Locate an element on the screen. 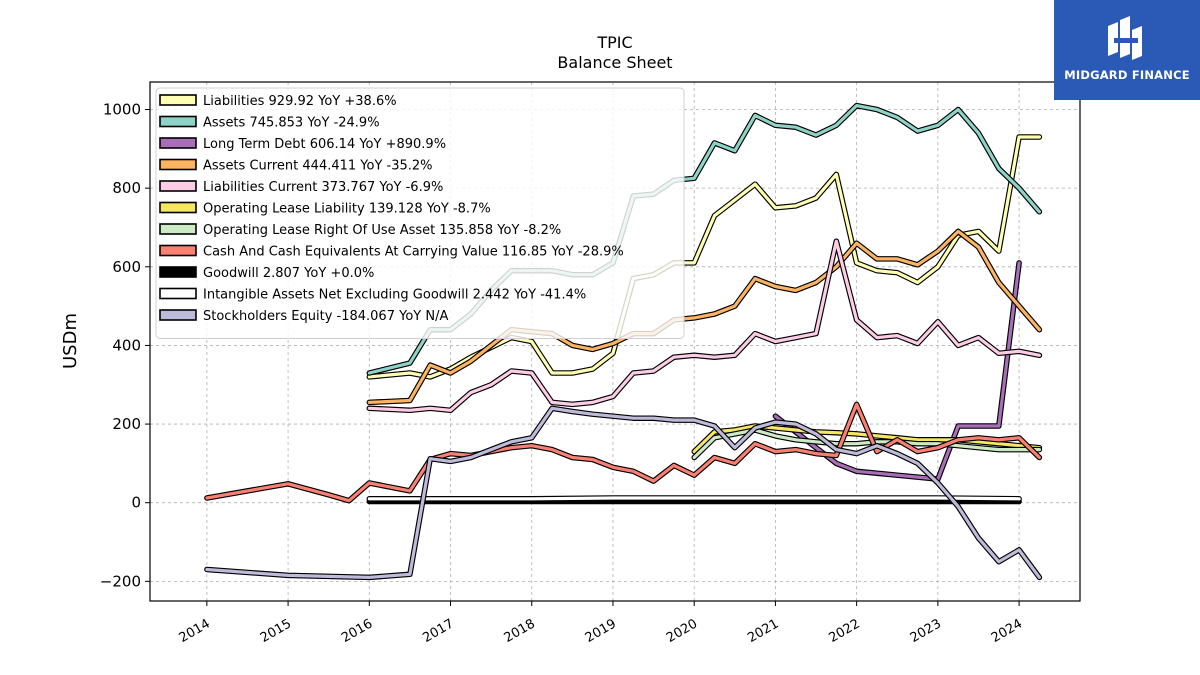 The height and width of the screenshot is (675, 1200). x-tick-label: 2021 is located at coordinates (763, 631).